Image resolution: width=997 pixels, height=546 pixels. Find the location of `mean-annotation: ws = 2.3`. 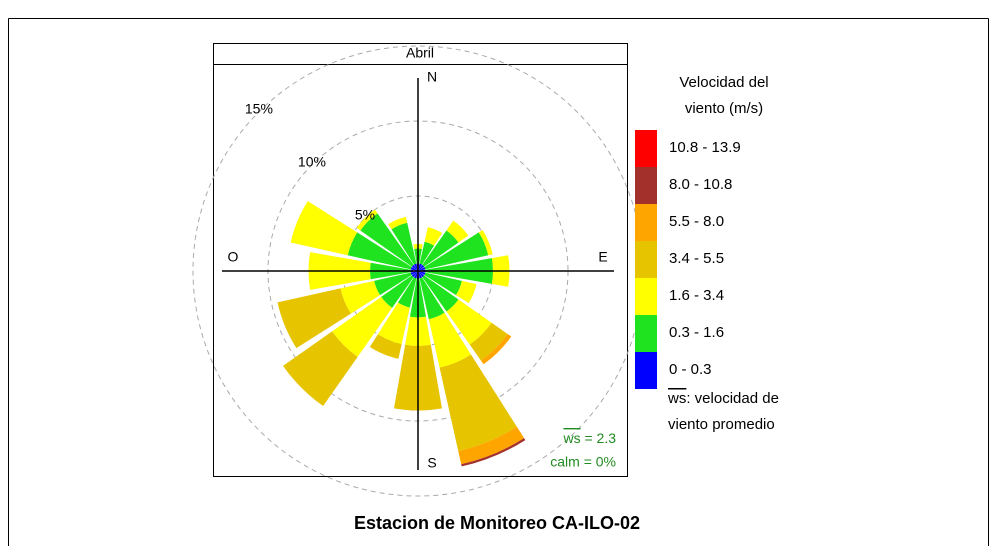

mean-annotation: ws = 2.3 is located at coordinates (589, 438).